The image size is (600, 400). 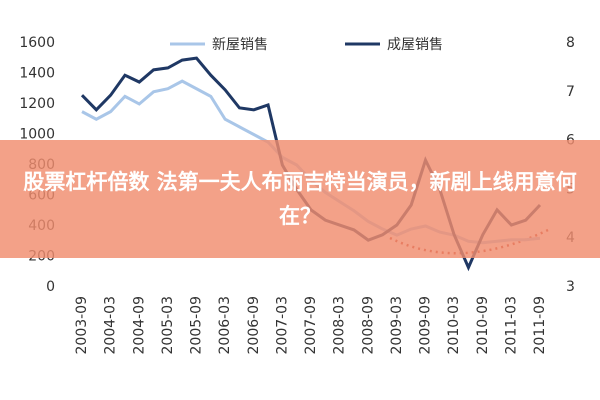 I want to click on x-tick-label: 2004-09, so click(x=139, y=325).